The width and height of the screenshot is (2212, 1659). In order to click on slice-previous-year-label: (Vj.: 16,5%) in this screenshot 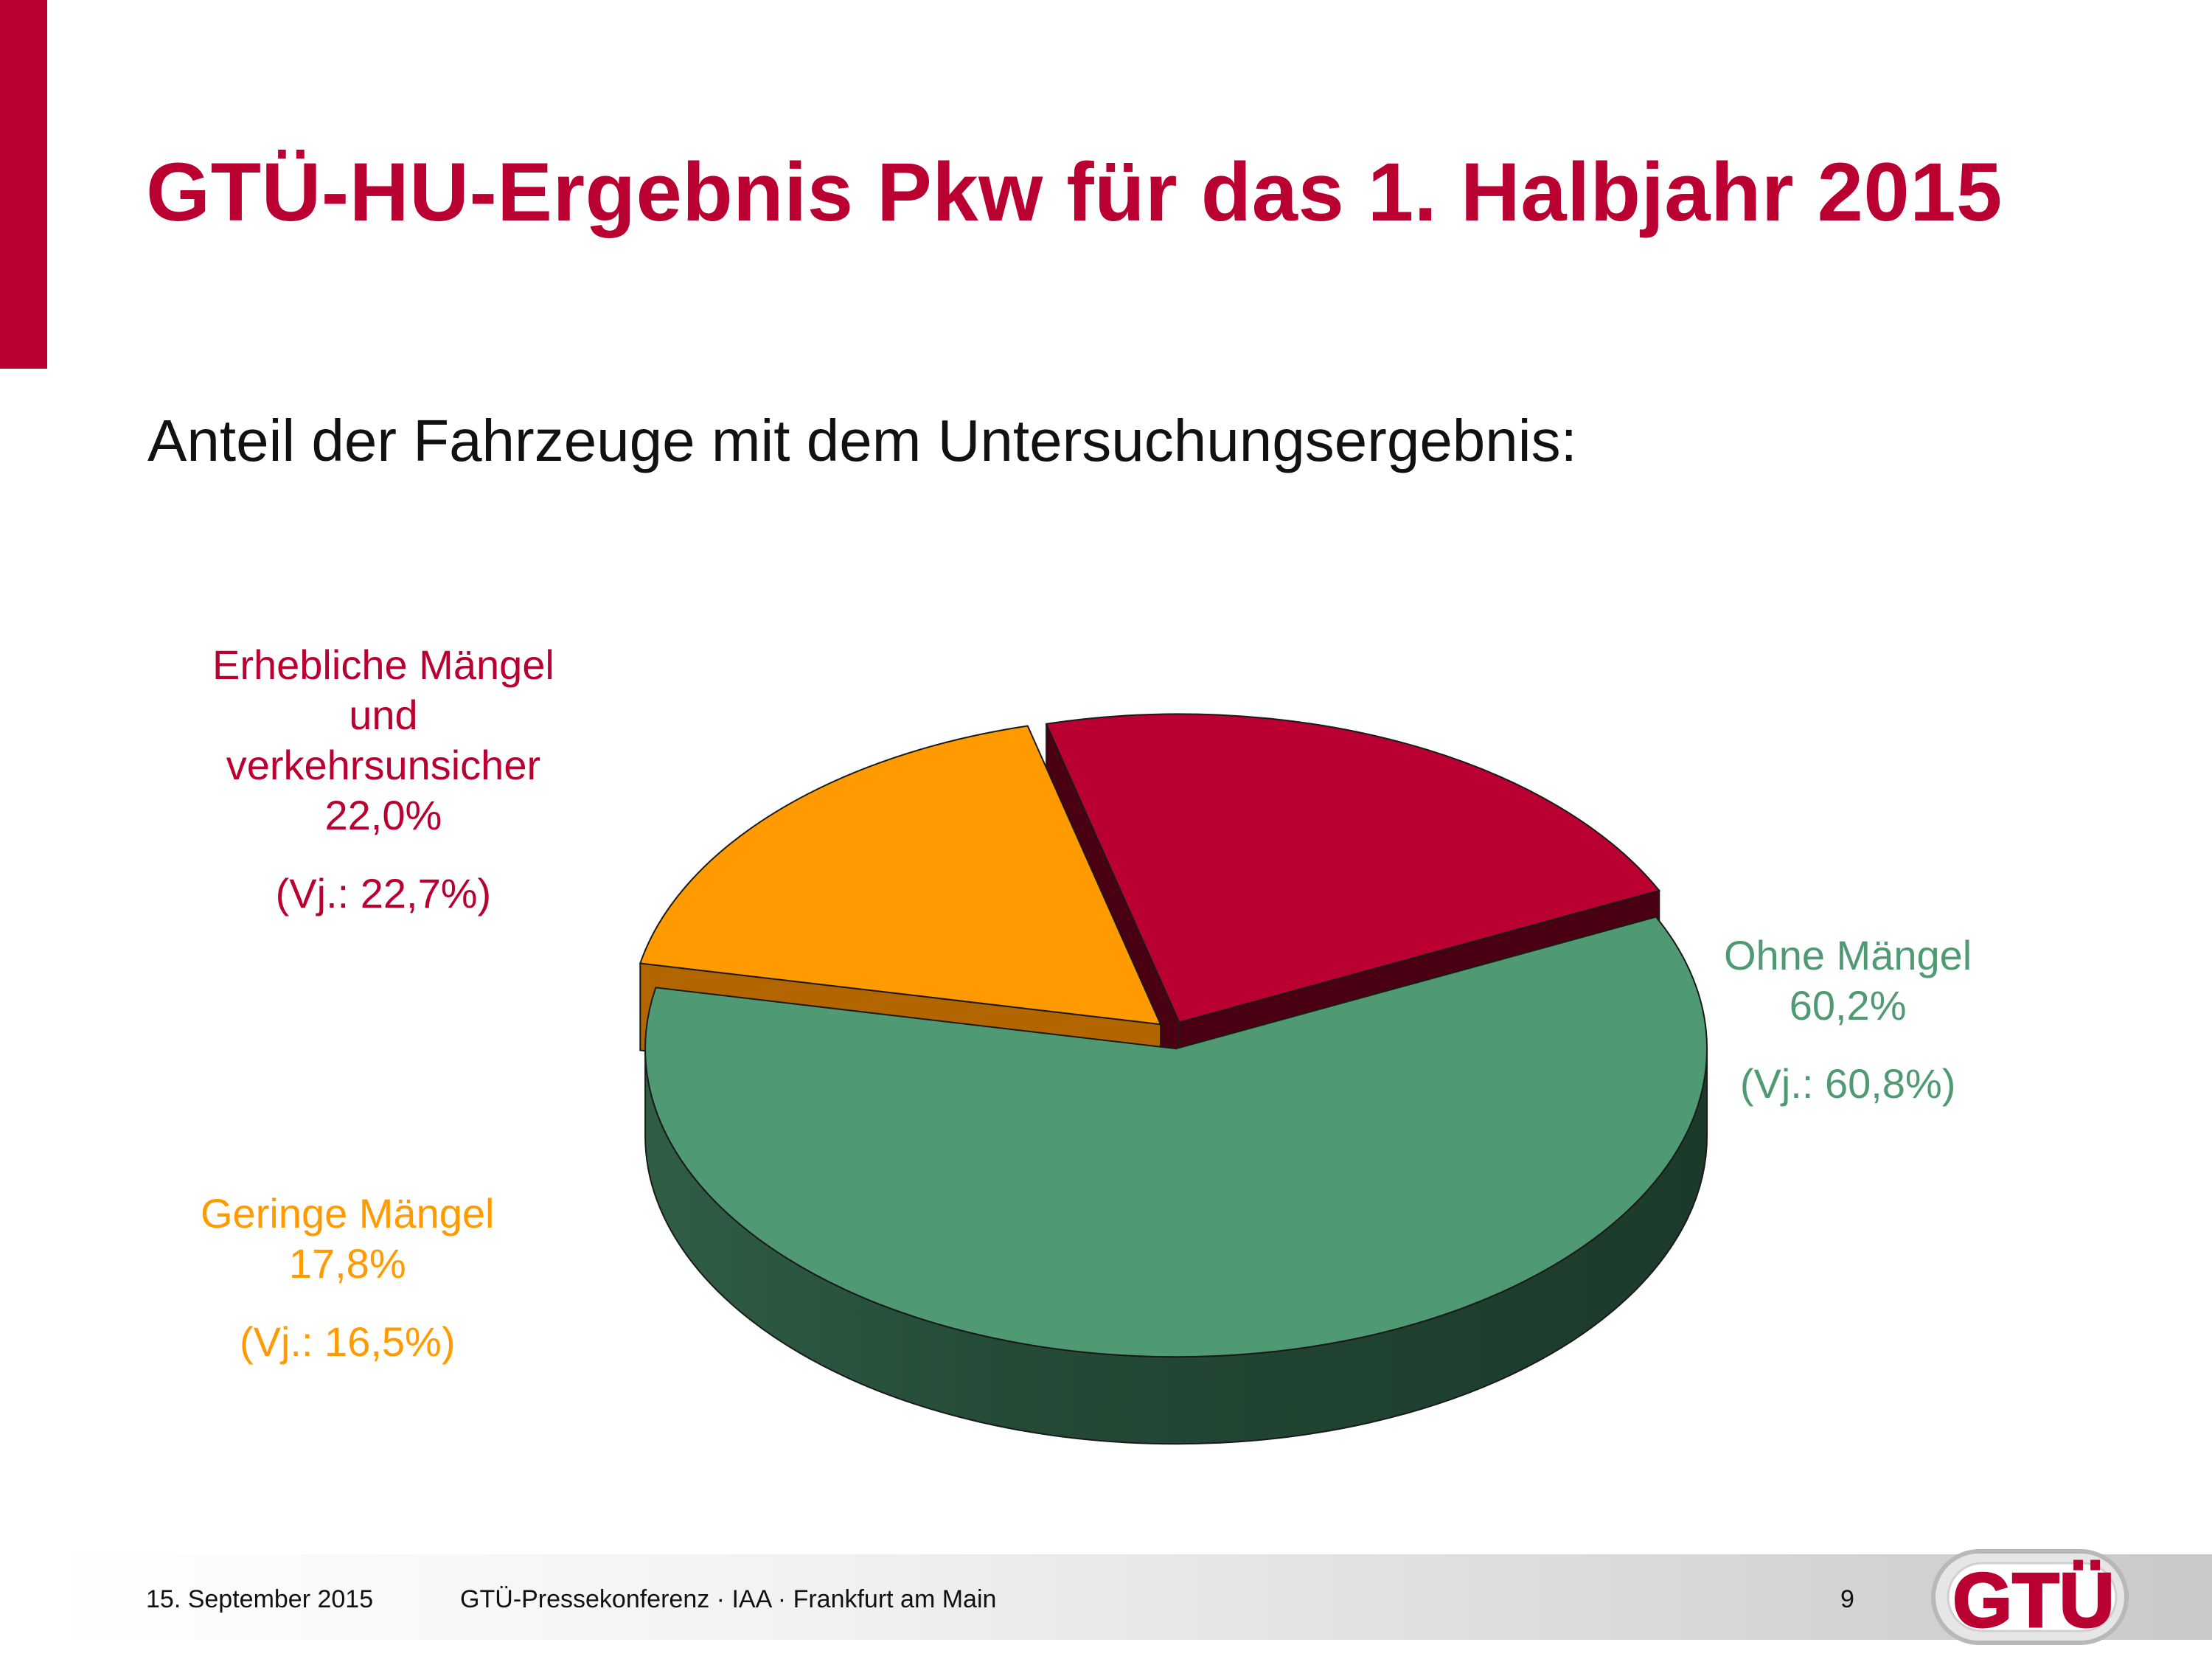, I will do `click(347, 1341)`.